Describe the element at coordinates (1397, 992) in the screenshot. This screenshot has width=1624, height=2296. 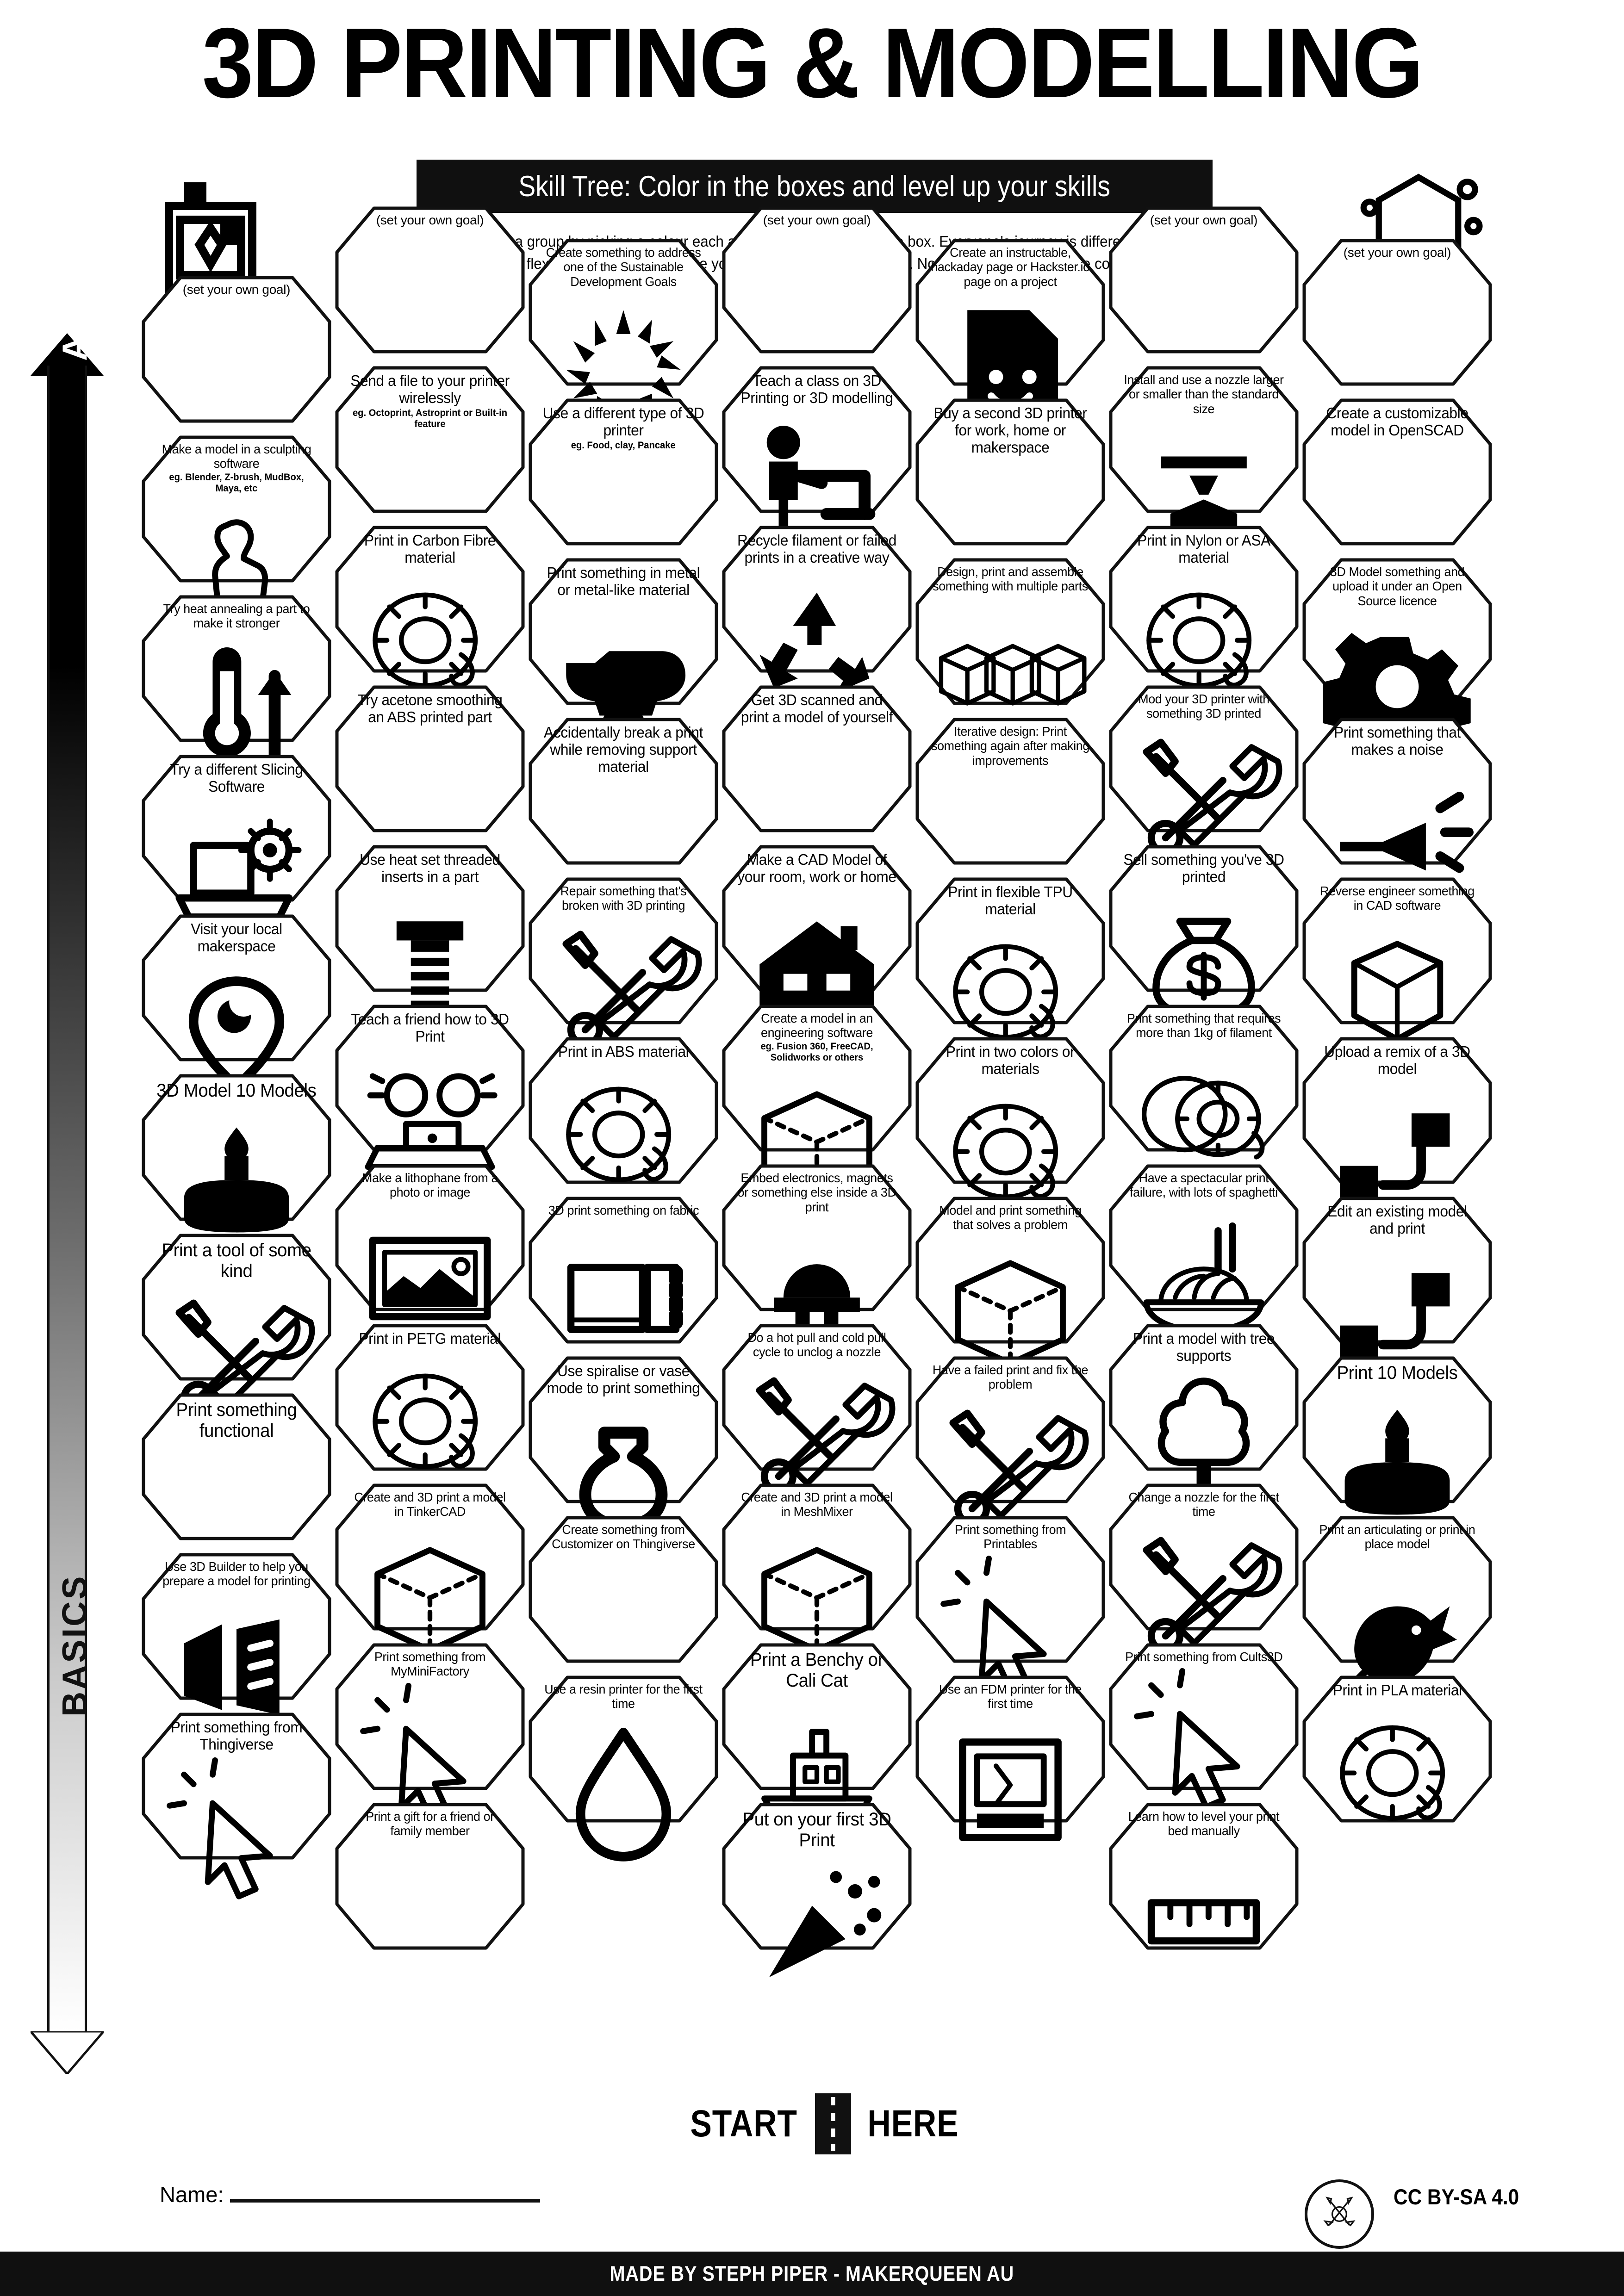
I see `cube-outline-icon` at that location.